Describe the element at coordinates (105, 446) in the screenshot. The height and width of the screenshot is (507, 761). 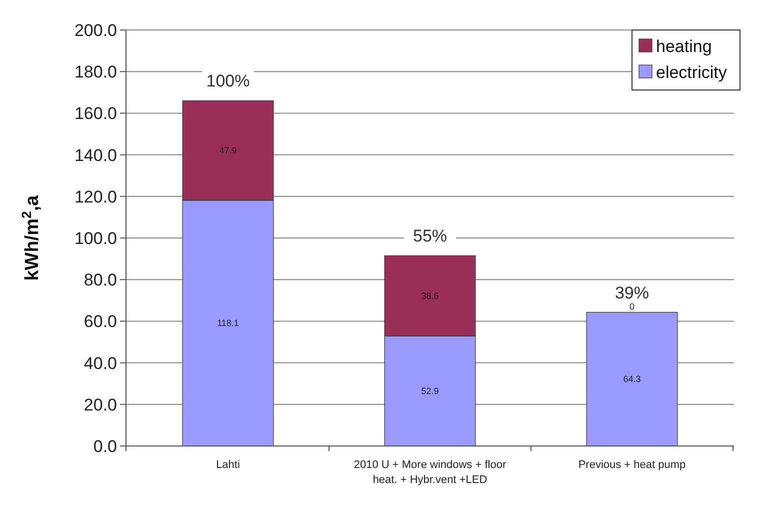
I see `y-tick-label: 0.0` at that location.